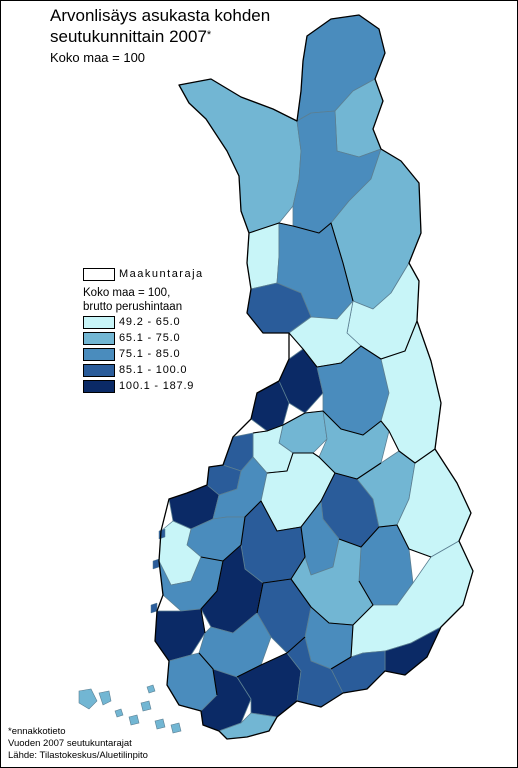  I want to click on legend-heading-line-1: Koko maa = 100,, so click(127, 293).